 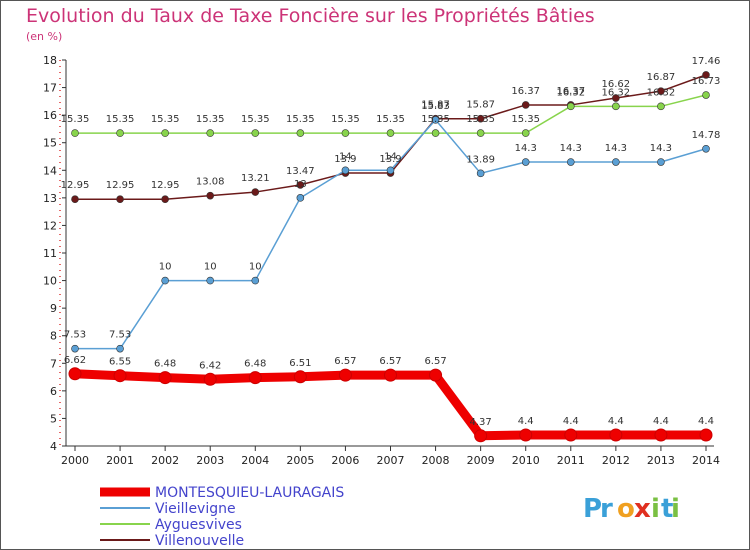 What do you see at coordinates (53, 363) in the screenshot?
I see `y-tick-label: 7` at bounding box center [53, 363].